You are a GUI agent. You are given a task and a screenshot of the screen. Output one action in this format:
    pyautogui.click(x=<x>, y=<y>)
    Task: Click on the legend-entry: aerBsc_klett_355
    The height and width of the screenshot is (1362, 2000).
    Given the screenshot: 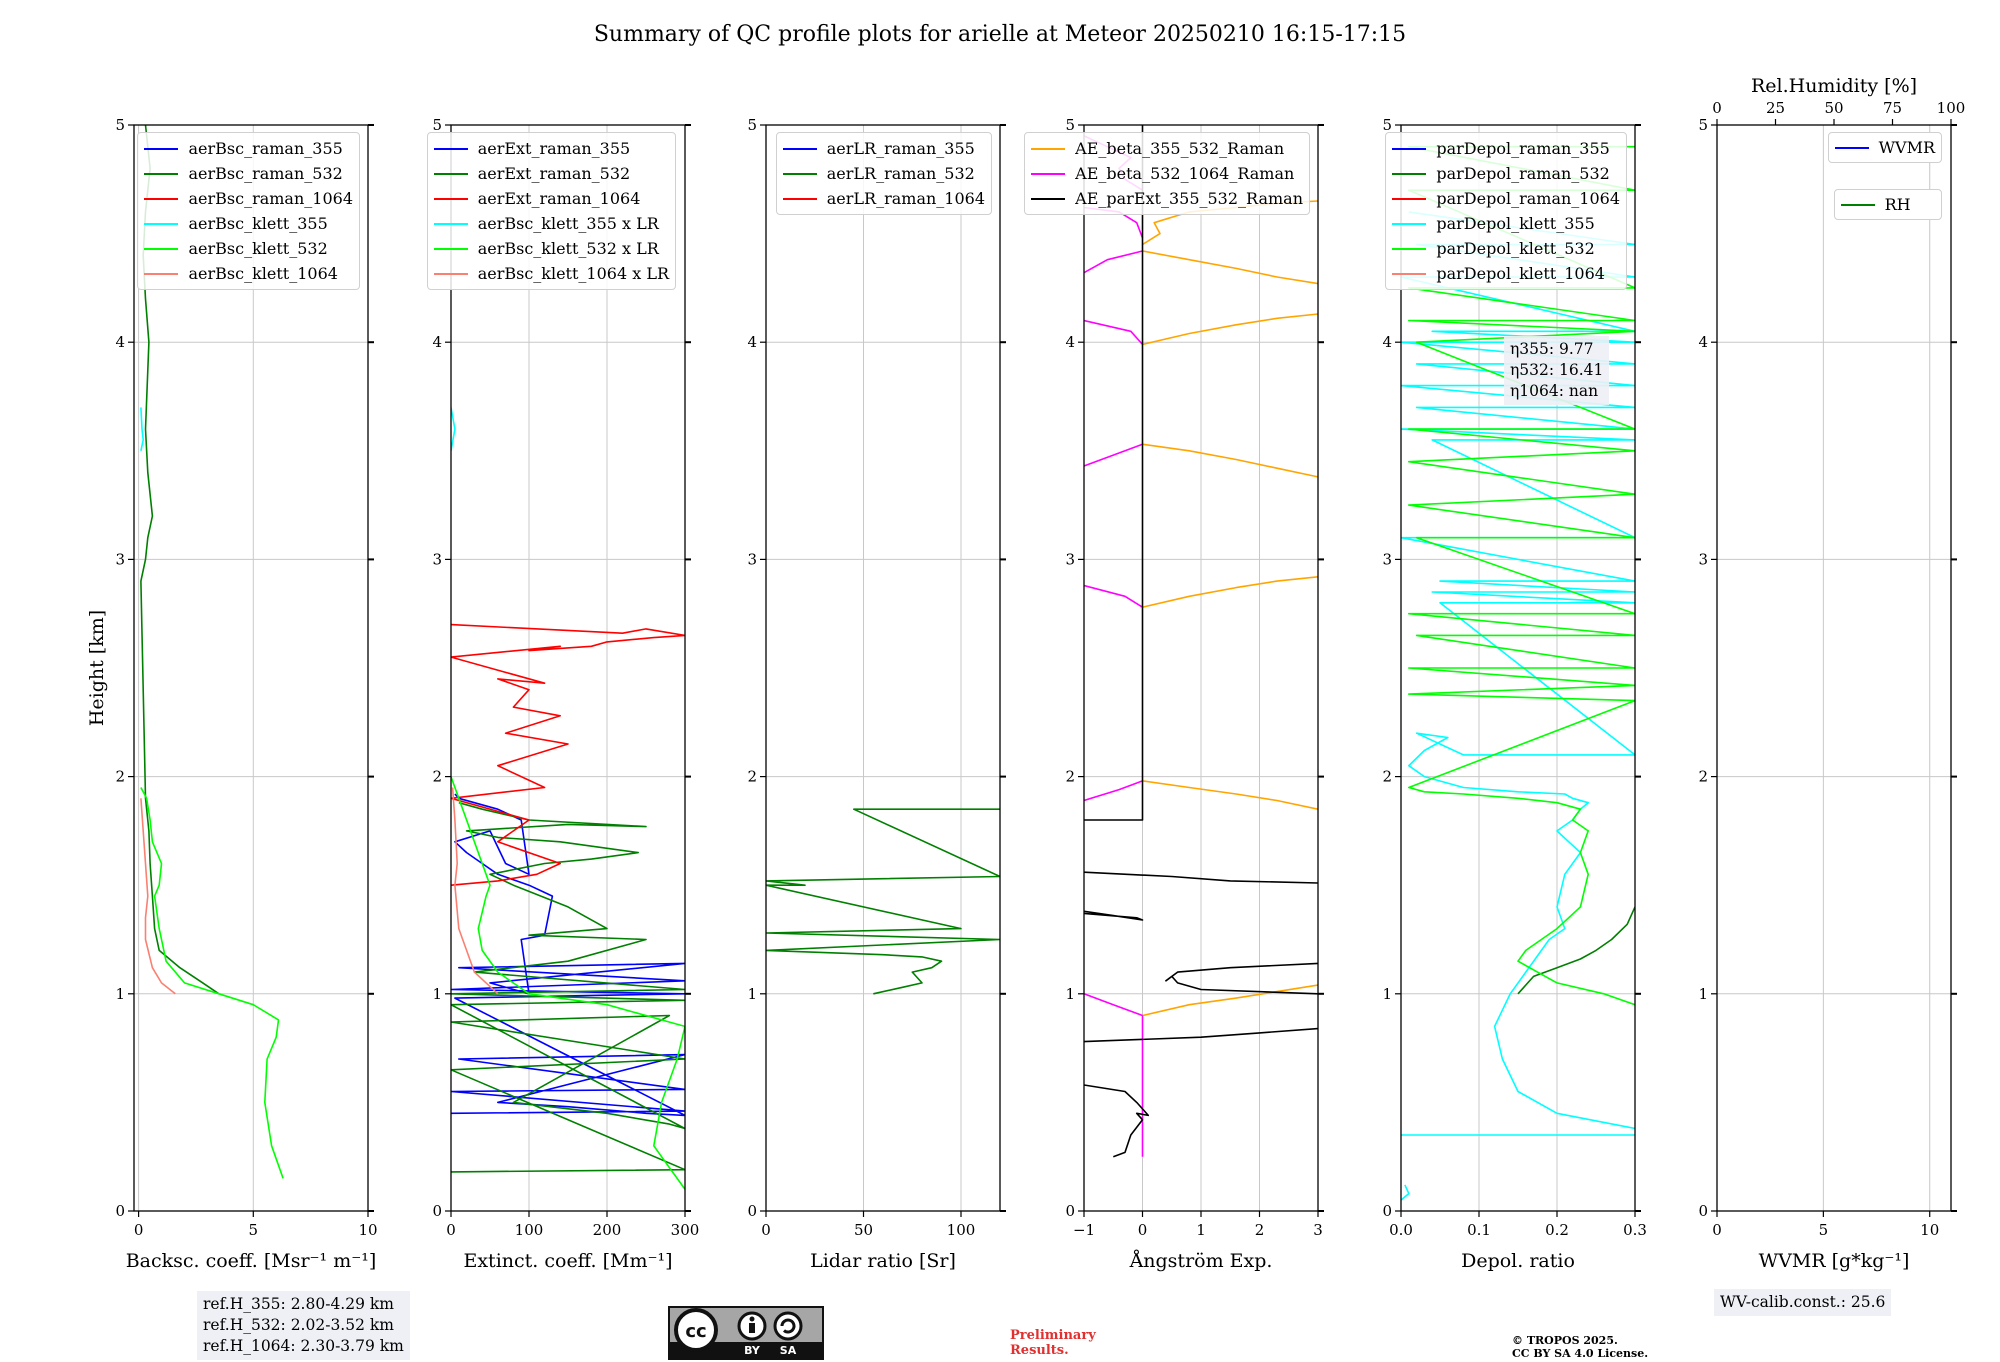 What is the action you would take?
    pyautogui.click(x=248, y=223)
    